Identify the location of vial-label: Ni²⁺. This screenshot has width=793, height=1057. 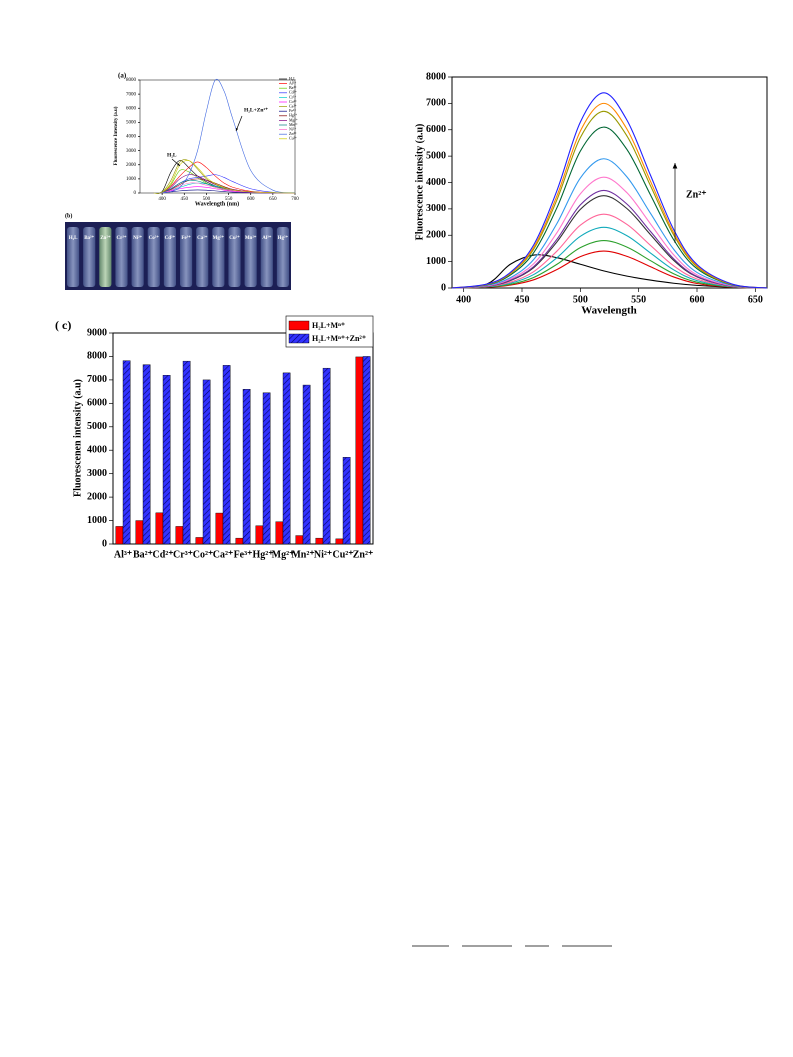
(137, 238).